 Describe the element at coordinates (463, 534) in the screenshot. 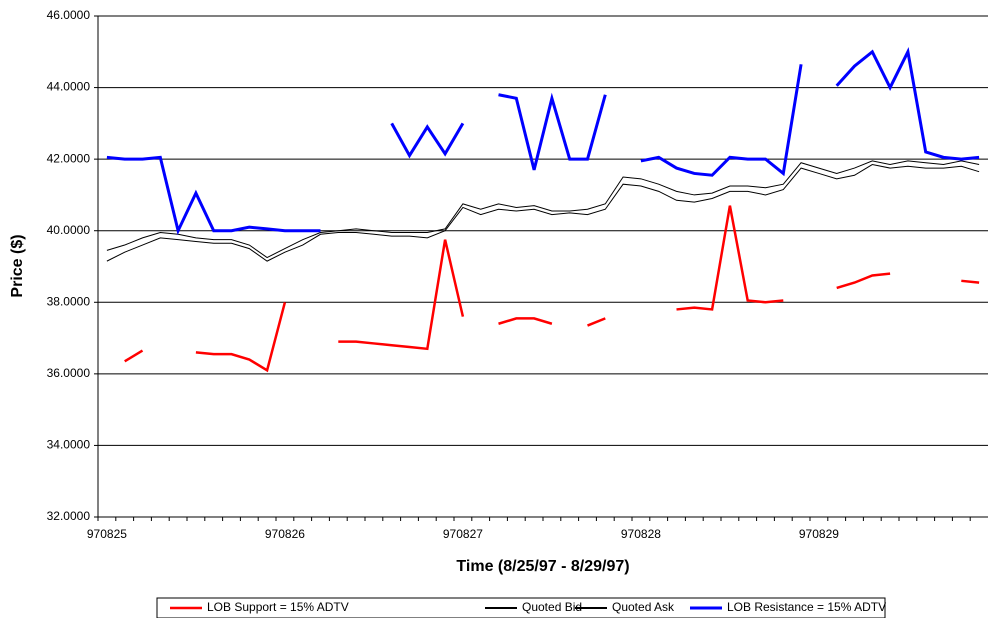

I see `x-tick-label: 970827` at that location.